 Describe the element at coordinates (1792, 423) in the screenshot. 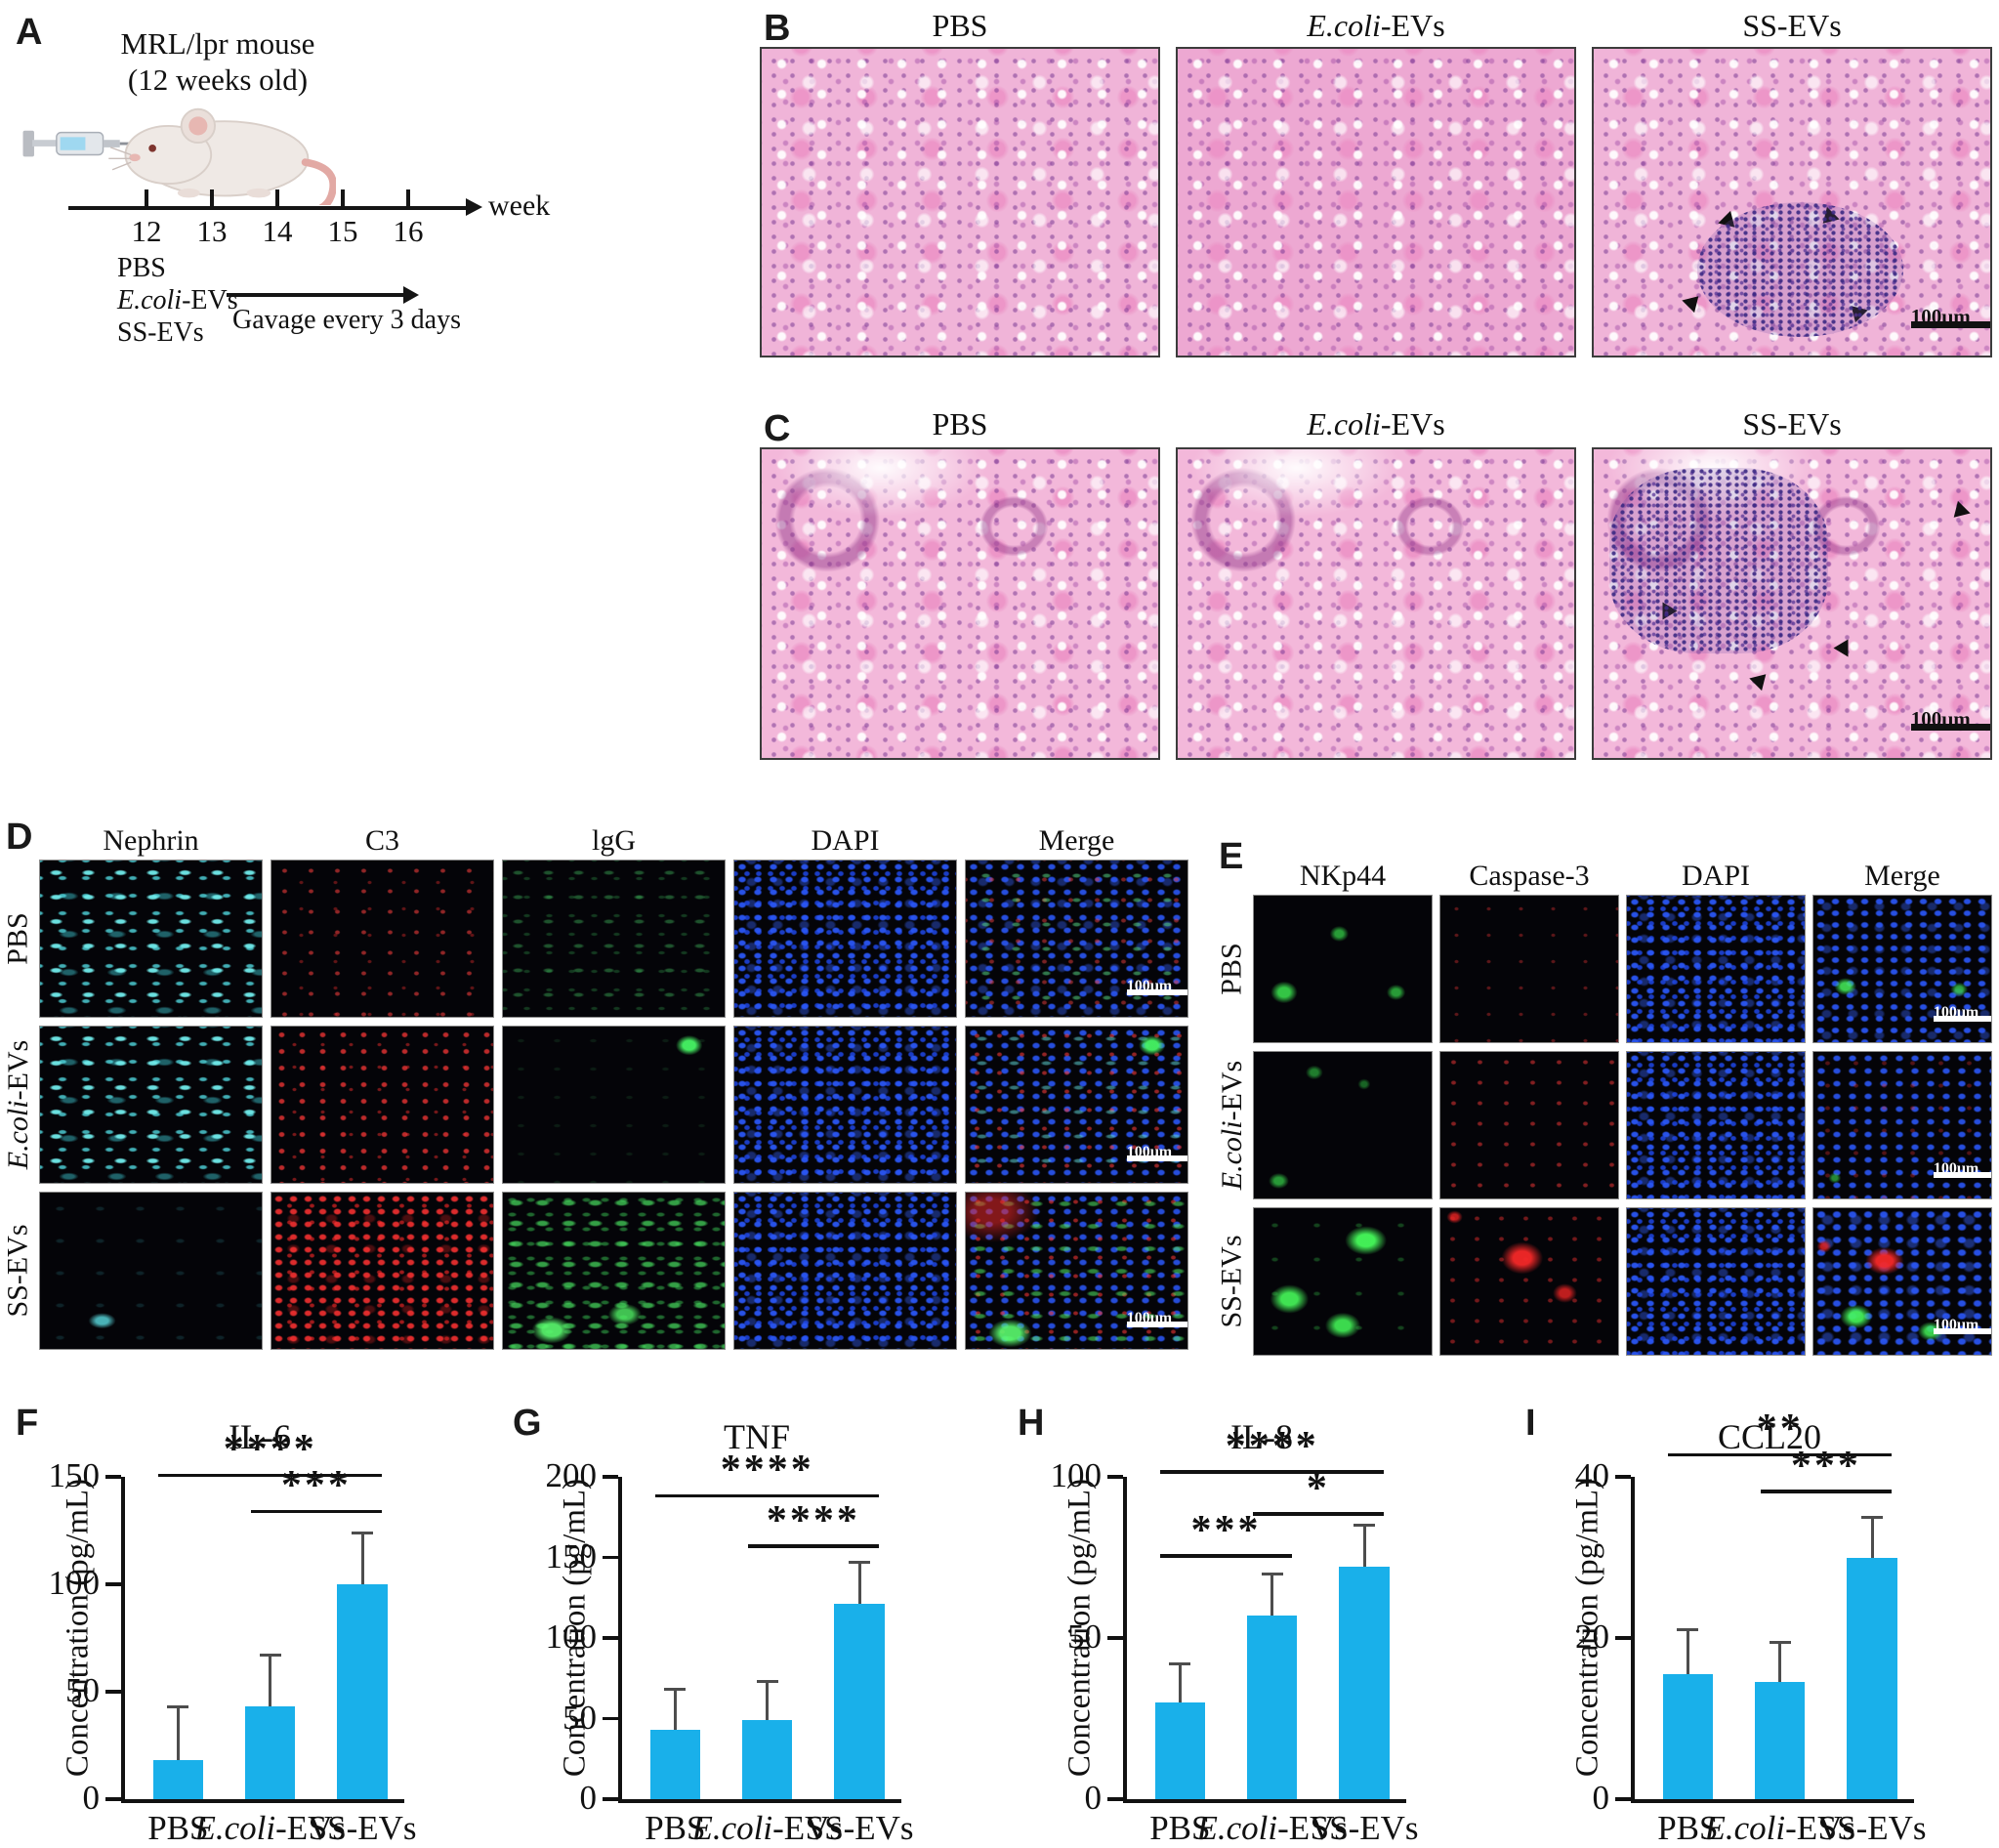

I see `panel-c-col-ss: SS-EVs` at that location.